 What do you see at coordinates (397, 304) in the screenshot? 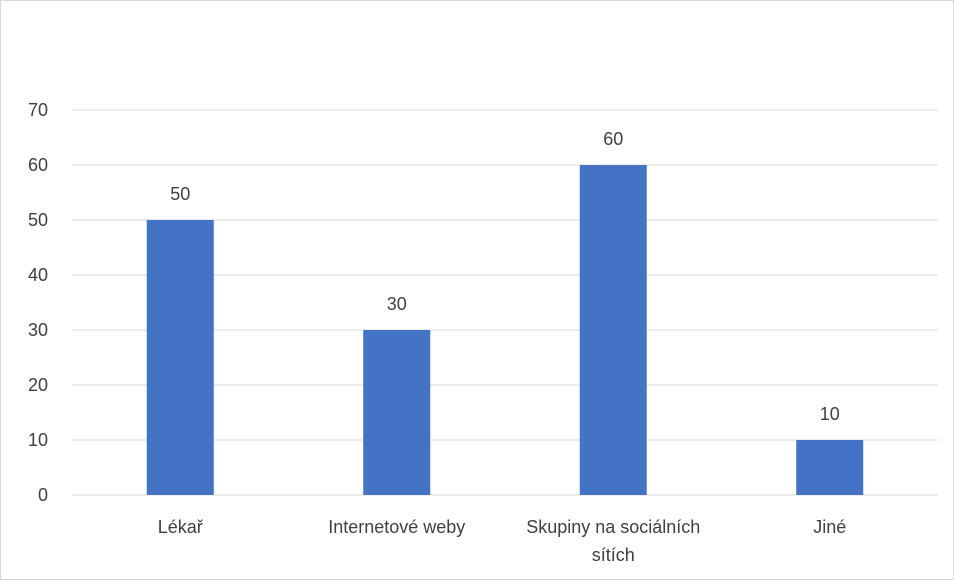
I see `data-label-2: 30` at bounding box center [397, 304].